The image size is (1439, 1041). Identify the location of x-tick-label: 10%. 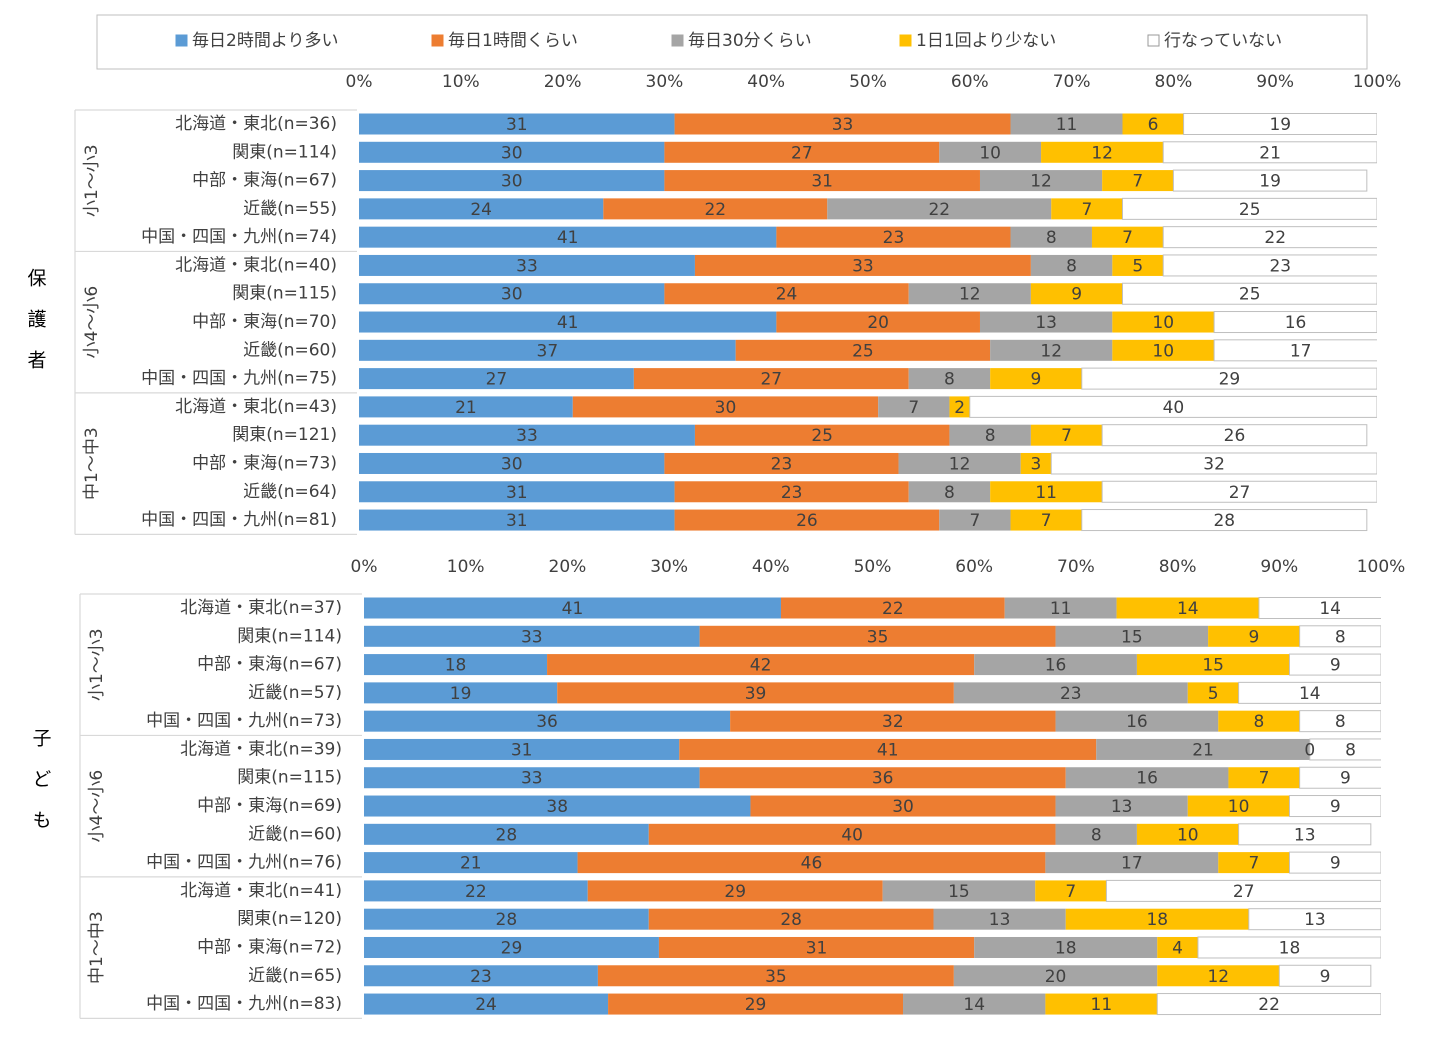
(466, 567).